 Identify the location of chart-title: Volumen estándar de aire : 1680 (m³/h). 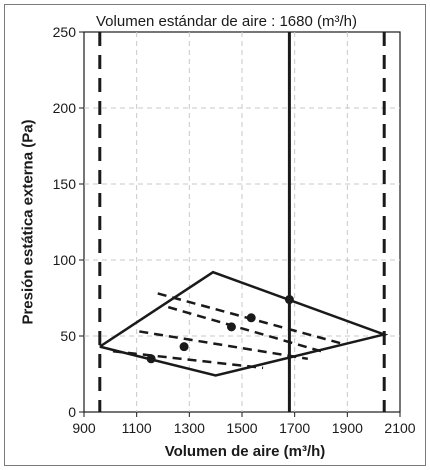
(226, 21).